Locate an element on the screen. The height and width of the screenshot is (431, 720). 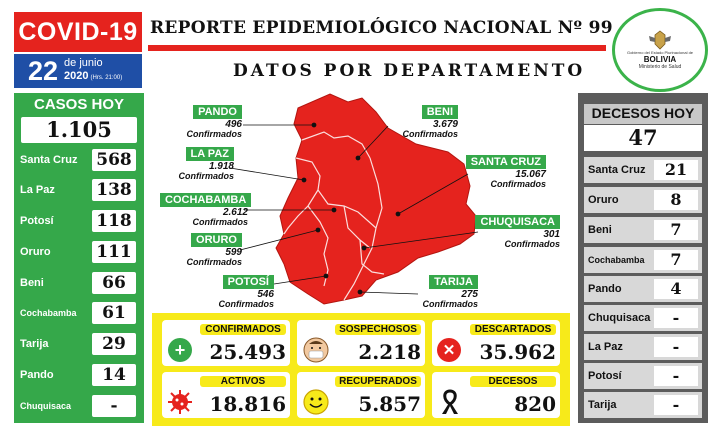
cases-row-oruro: Oruro 111 is located at coordinates (79, 252).